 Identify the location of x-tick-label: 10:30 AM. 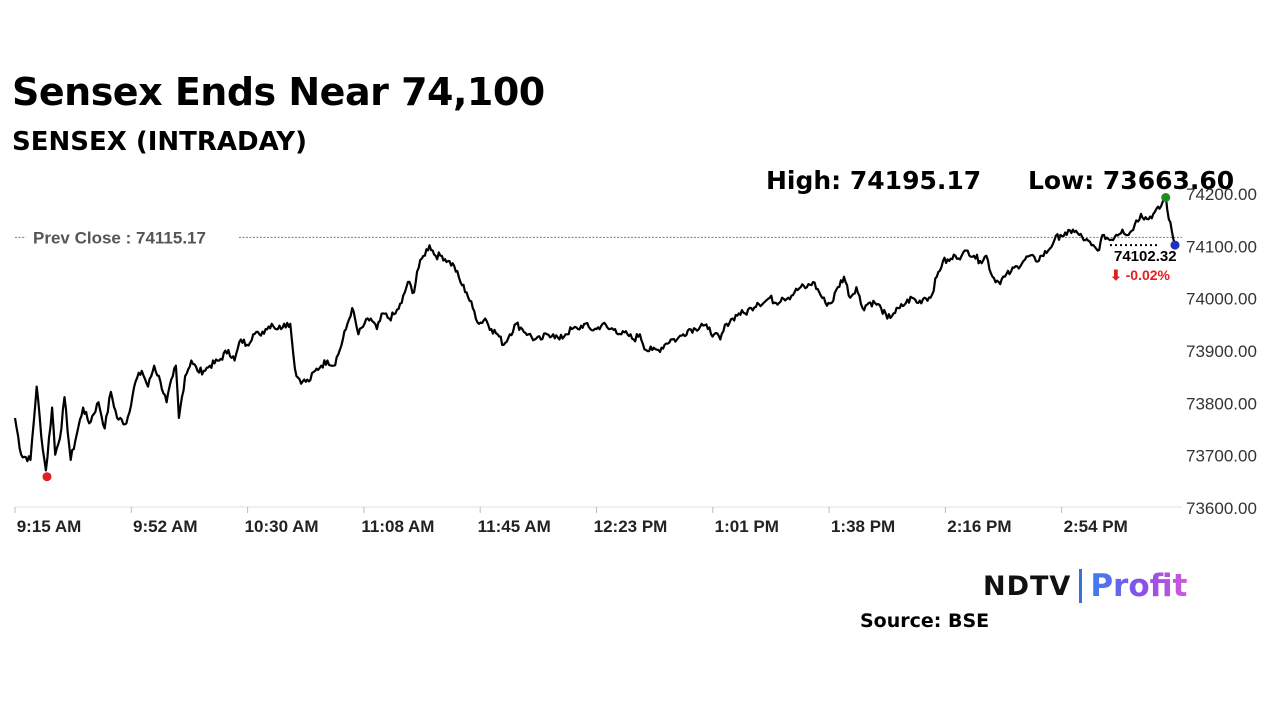
(282, 526).